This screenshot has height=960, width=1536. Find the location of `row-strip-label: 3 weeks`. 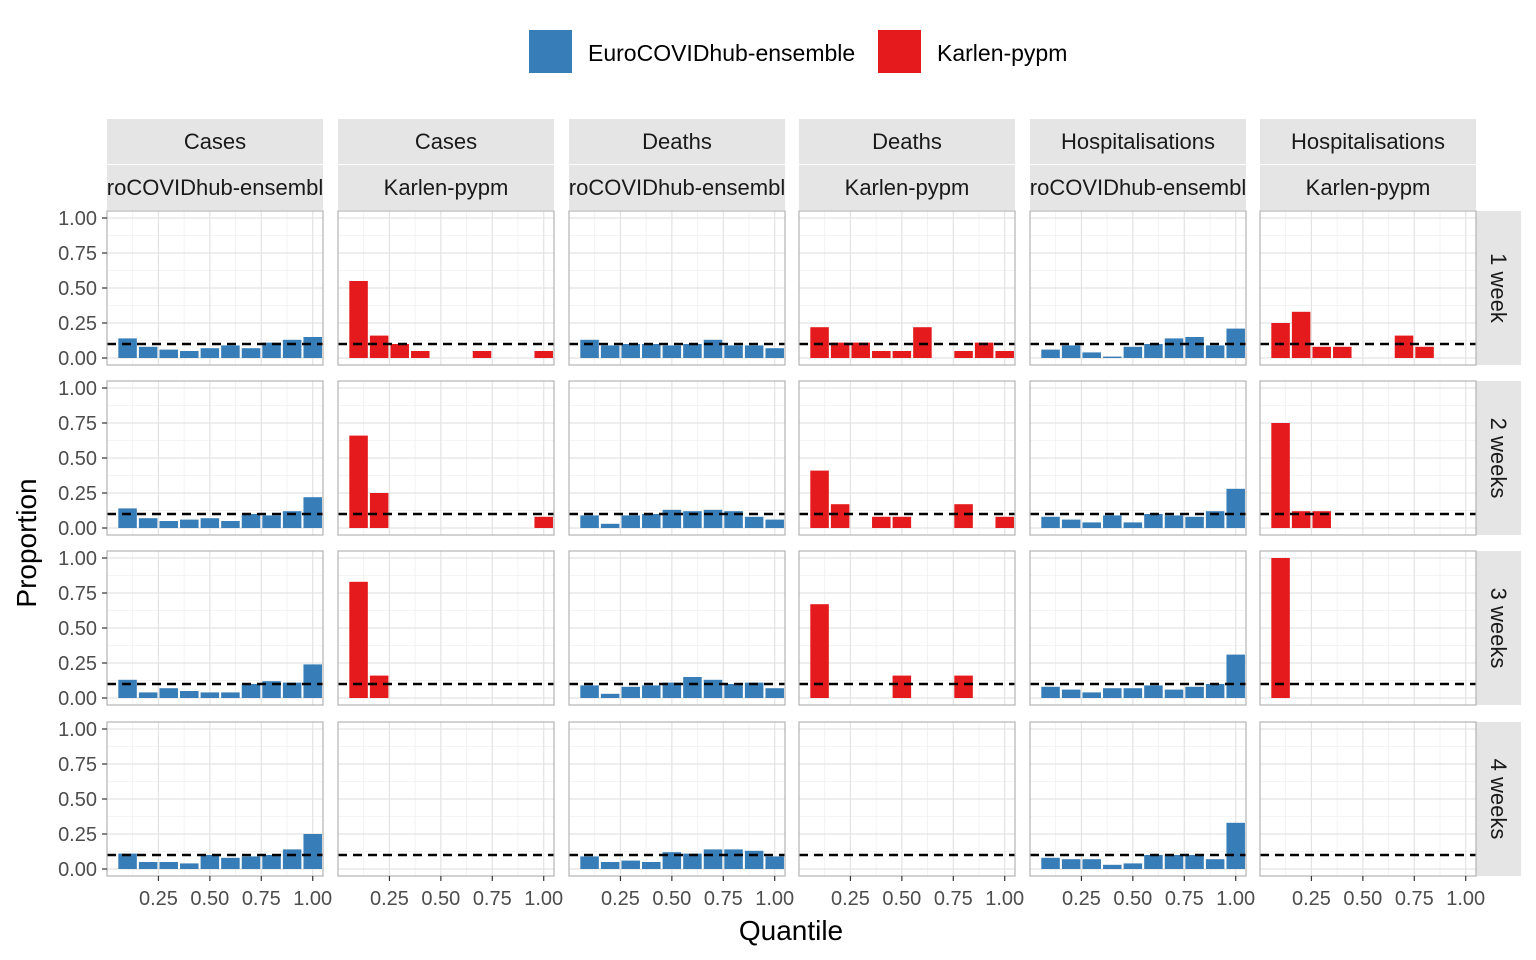

row-strip-label: 3 weeks is located at coordinates (1498, 628).